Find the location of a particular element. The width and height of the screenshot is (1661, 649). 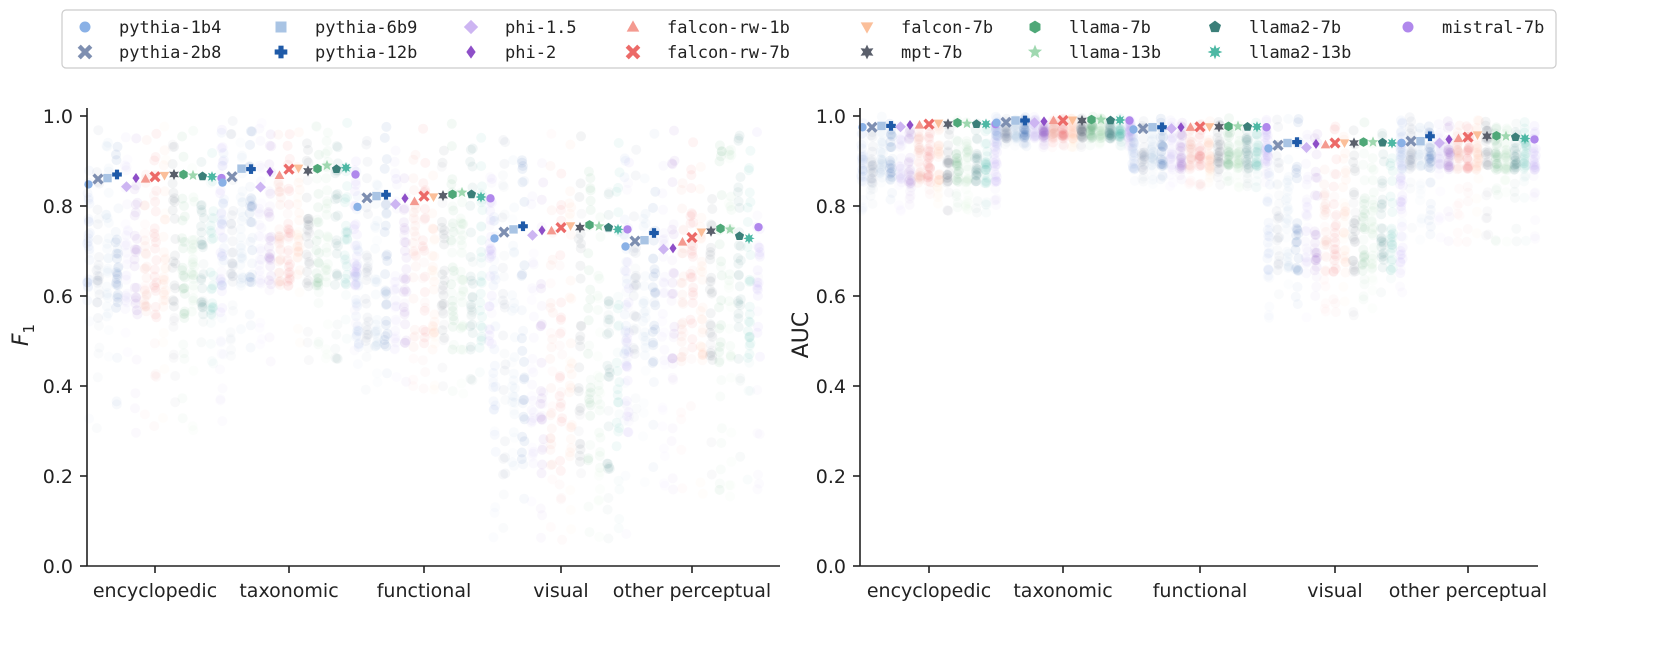

mean-point-pythia-6b9-other-perceptual is located at coordinates (1420, 141).